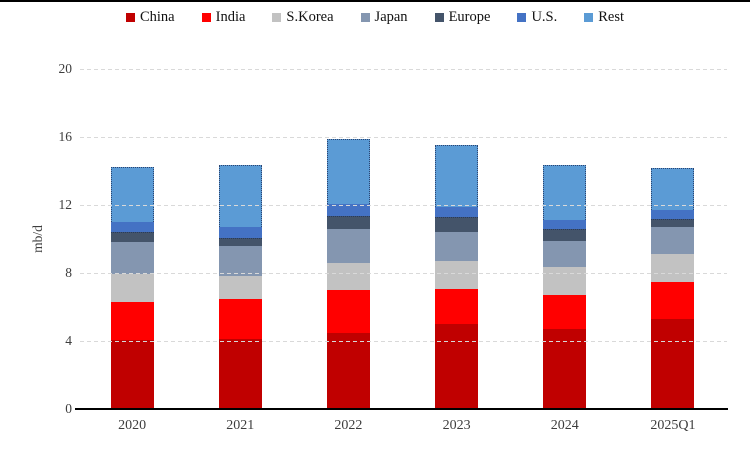 The height and width of the screenshot is (451, 750). Describe the element at coordinates (240, 260) in the screenshot. I see `bar-segment-japan-2021` at that location.